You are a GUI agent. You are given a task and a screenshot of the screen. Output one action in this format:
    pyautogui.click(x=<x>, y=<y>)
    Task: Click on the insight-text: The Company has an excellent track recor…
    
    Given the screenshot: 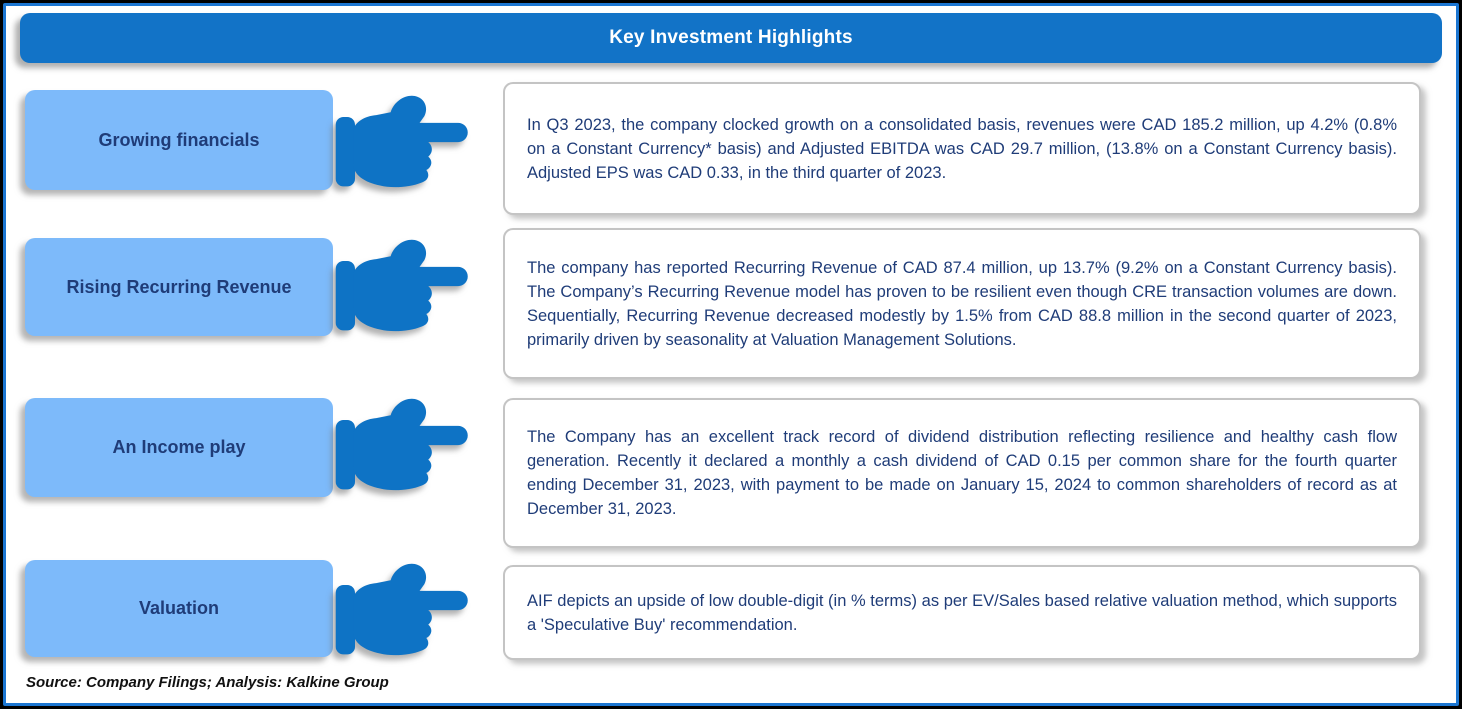 What is the action you would take?
    pyautogui.click(x=962, y=473)
    